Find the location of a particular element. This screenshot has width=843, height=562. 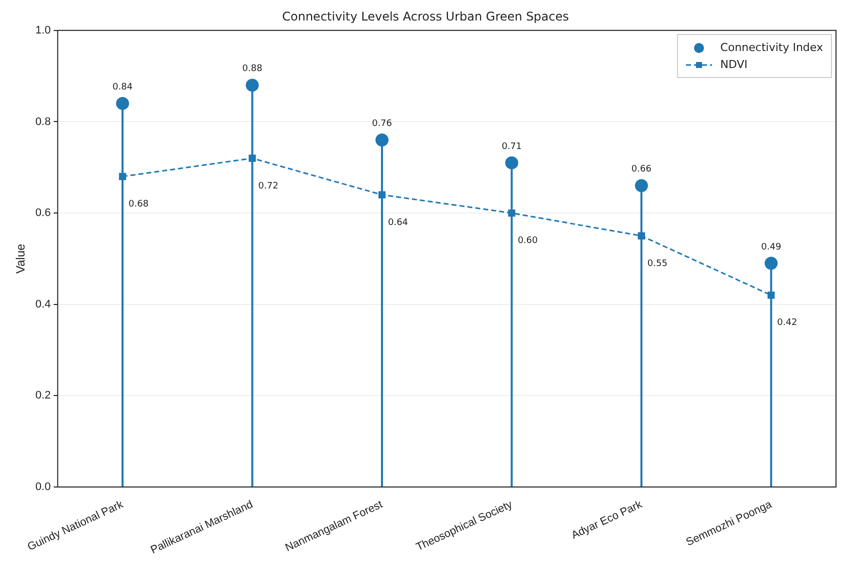

data-label: 0.64 is located at coordinates (398, 223).